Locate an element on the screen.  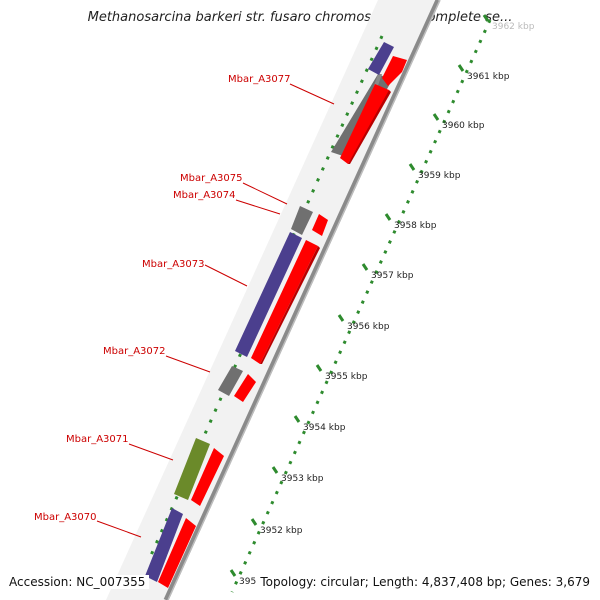
gene-mbar-a3073 is located at coordinates (268, 294).